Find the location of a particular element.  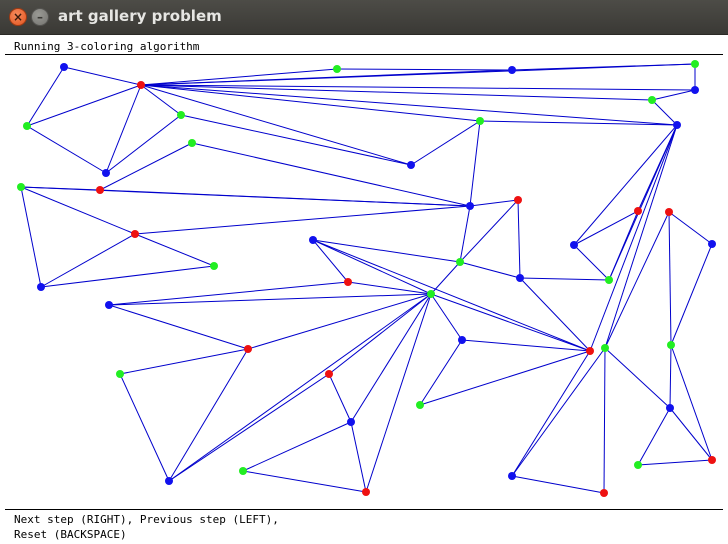

minimize-icon: – is located at coordinates (40, 17).